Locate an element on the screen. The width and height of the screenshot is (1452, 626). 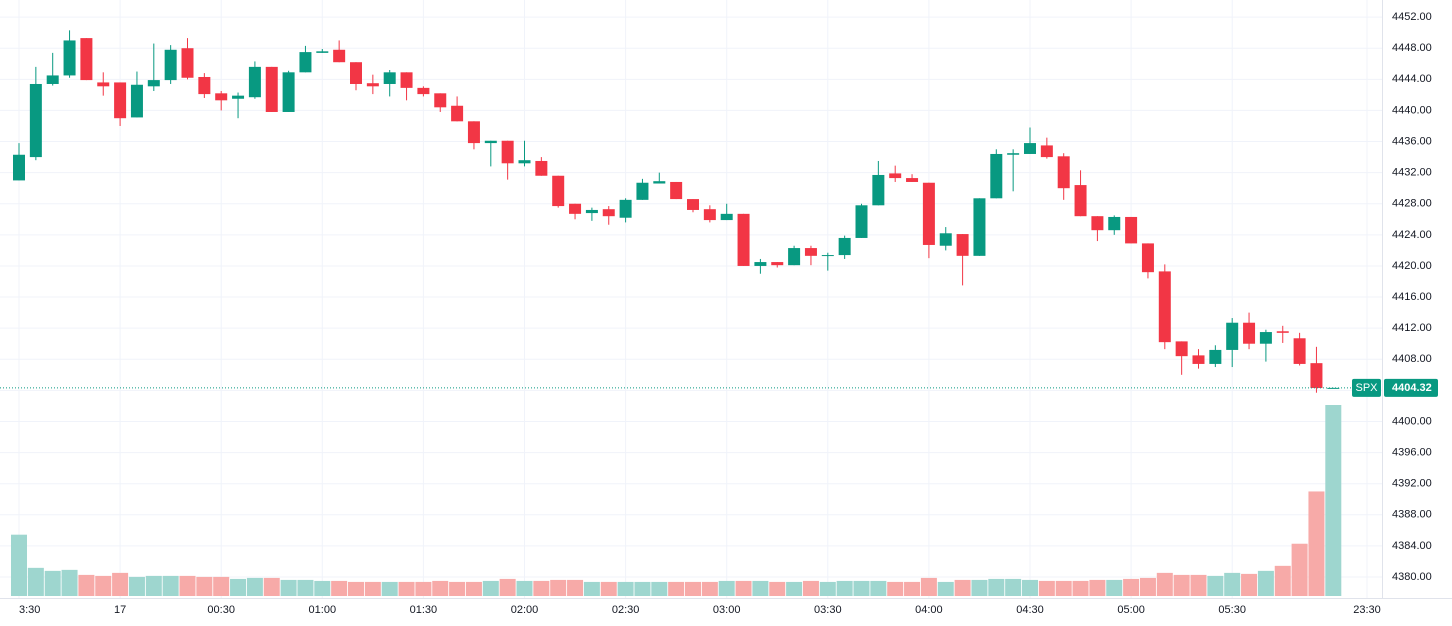
y-tick-label: 4400.00 is located at coordinates (1412, 421).